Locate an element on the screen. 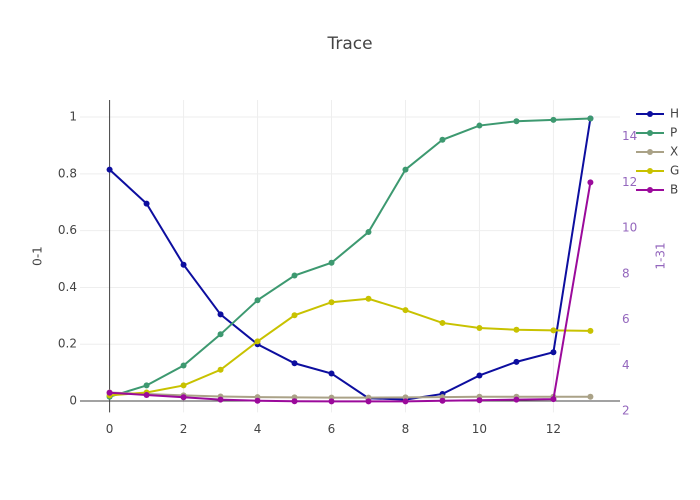 This screenshot has height=500, width=700. chart-title: Trace is located at coordinates (349, 44).